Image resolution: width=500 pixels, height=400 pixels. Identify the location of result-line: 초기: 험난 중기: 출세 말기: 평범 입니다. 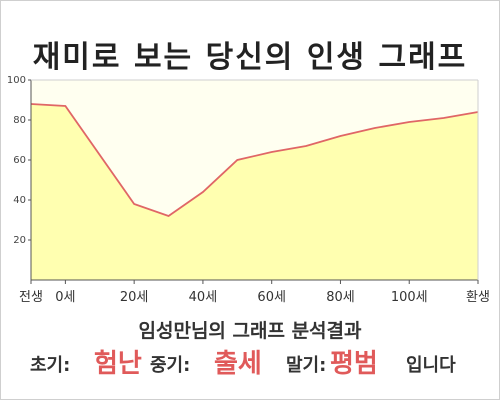
(260, 365).